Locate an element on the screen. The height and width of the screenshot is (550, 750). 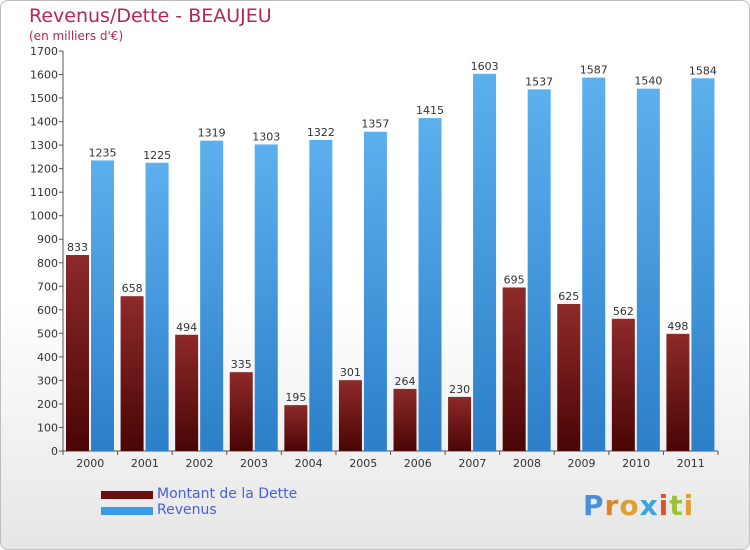
x-tick-label: 2008 is located at coordinates (527, 463).